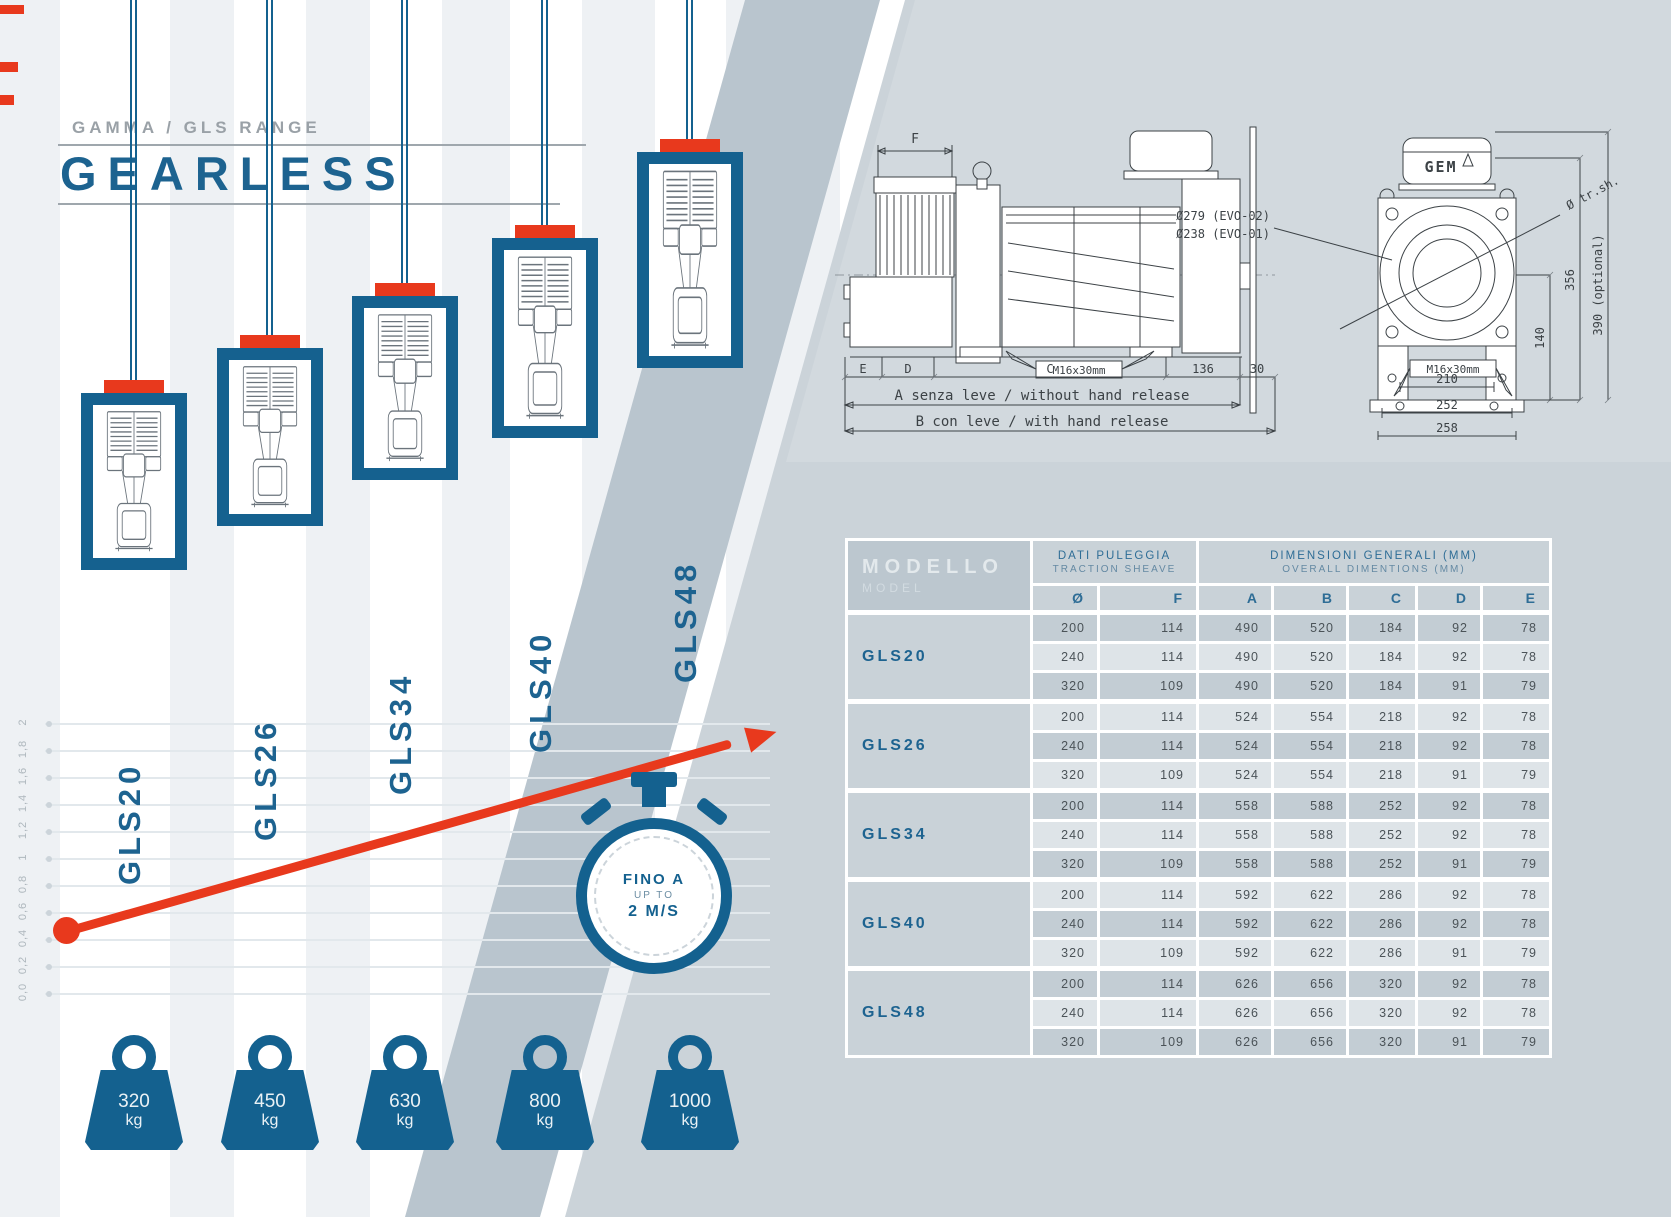  I want to click on evo2-diameter-label: Ø279 (EVO-02), so click(1223, 216).